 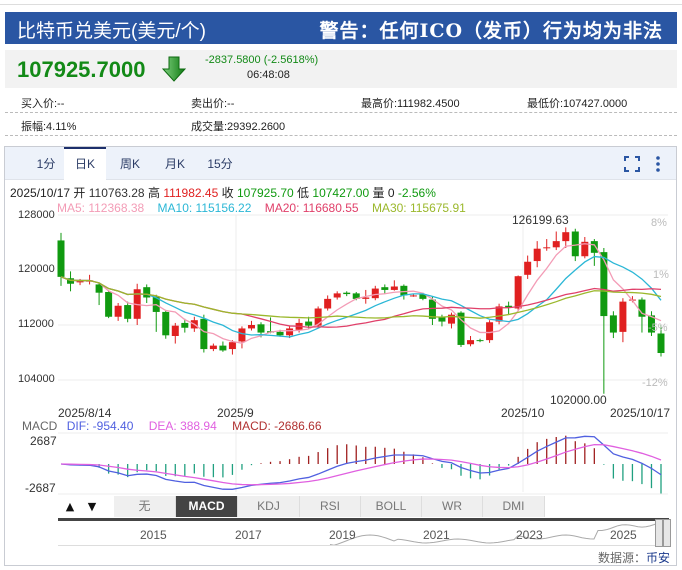 I want to click on ma10-line, so click(x=361, y=296).